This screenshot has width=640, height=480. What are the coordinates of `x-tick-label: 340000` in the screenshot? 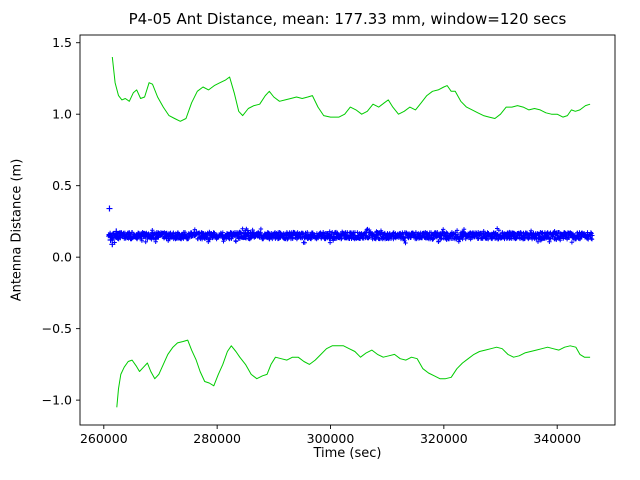 It's located at (557, 438).